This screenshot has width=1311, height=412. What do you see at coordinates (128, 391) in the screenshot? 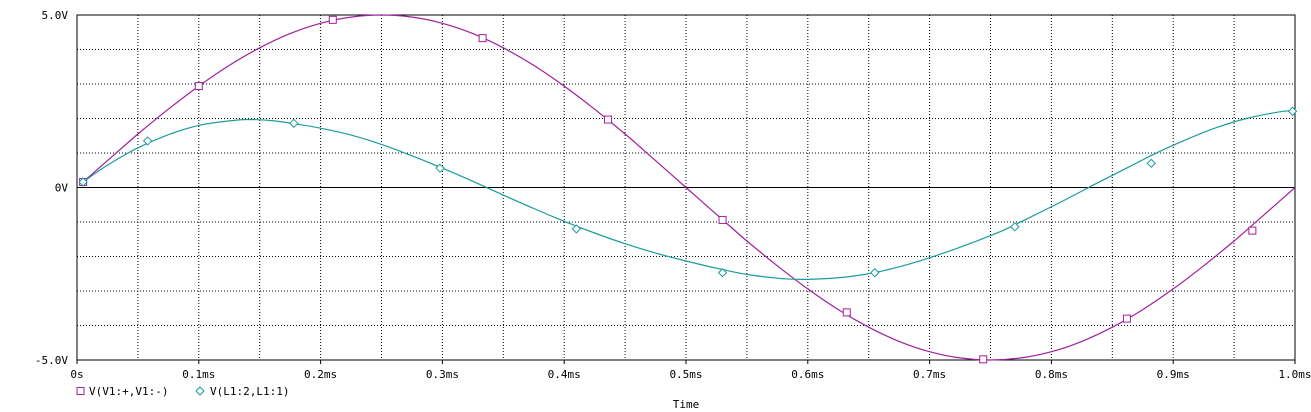
I see `legend-series-1-label: V(V1:+,V1:-)` at bounding box center [128, 391].